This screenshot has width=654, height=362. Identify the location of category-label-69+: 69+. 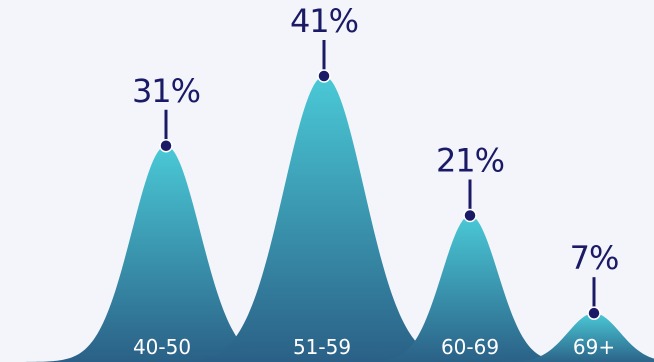
(594, 347).